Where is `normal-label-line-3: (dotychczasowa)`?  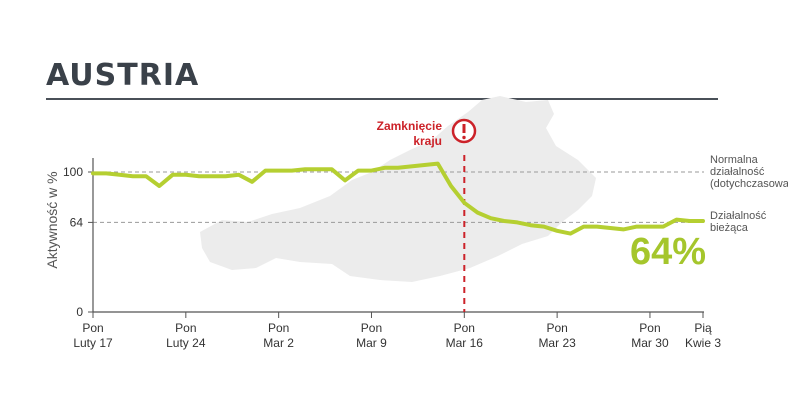 normal-label-line-3: (dotychczasowa) is located at coordinates (749, 184).